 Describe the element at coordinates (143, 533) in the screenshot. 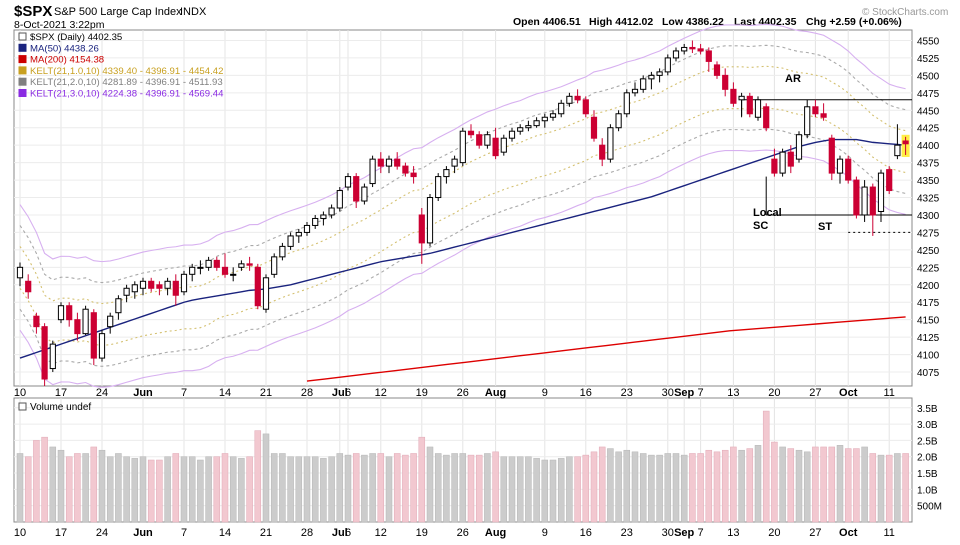

I see `x-tick-label: Jun` at that location.